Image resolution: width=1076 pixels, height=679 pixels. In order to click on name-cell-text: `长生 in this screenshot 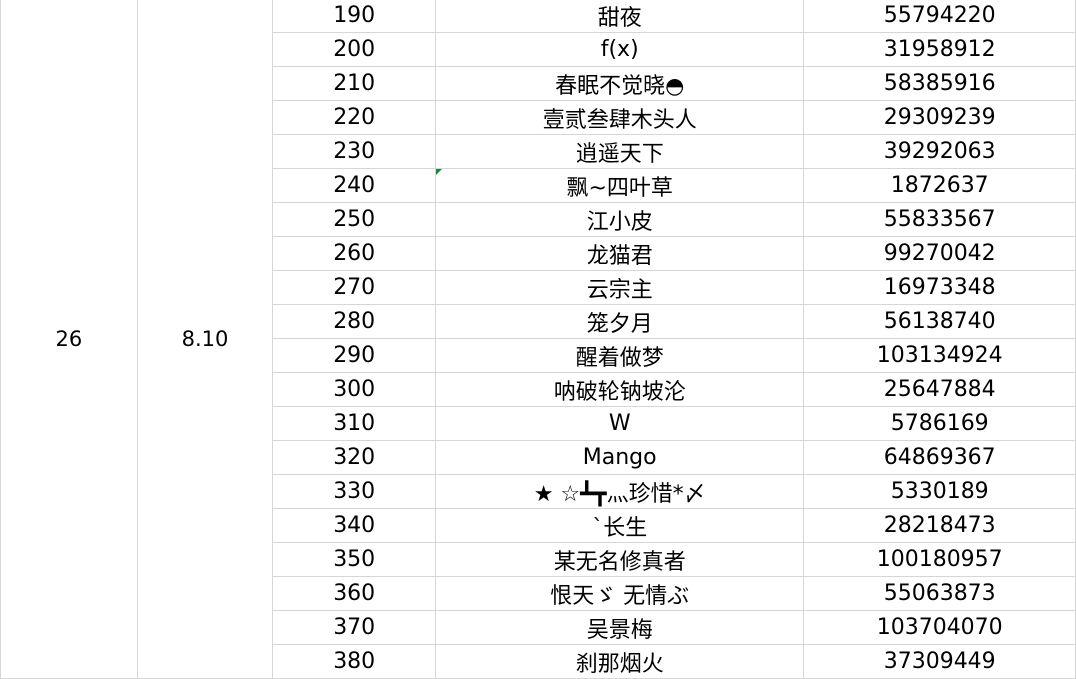, I will do `click(620, 528)`.